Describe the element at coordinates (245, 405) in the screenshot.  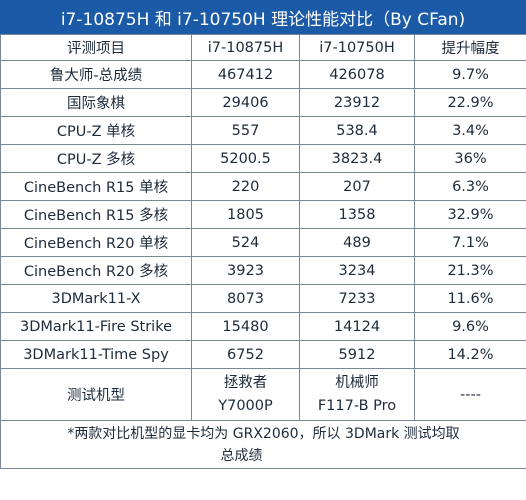
I see `model-a-line2: Y7000P` at that location.